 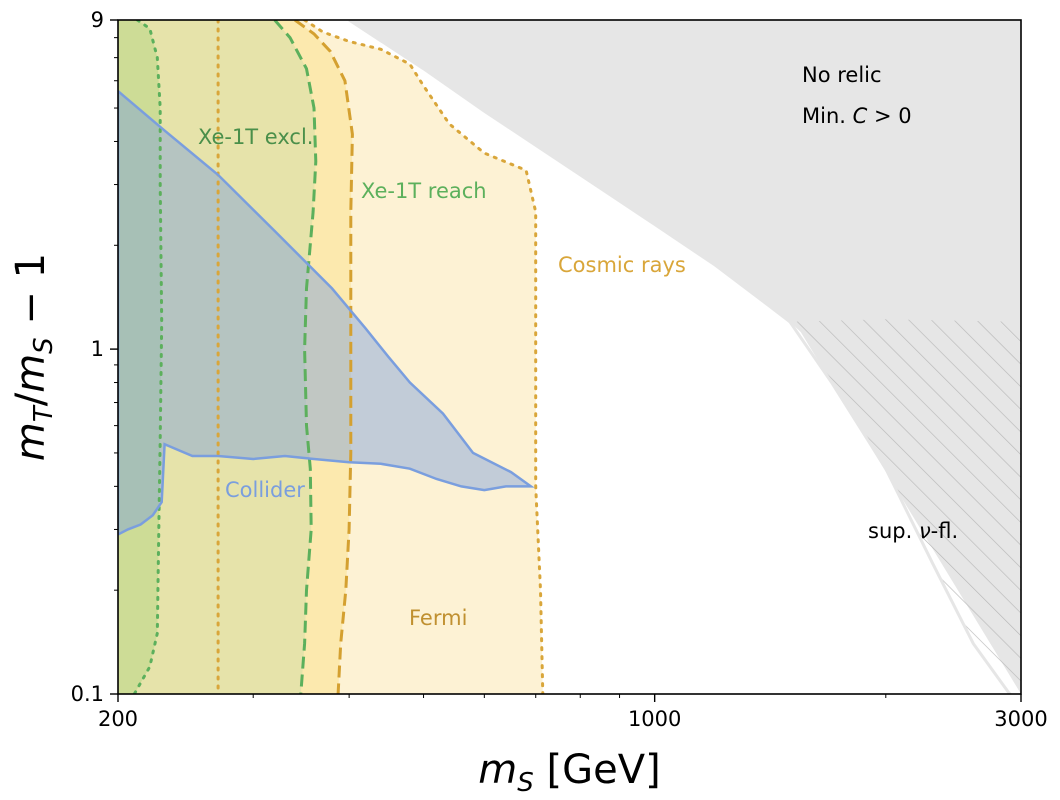 I want to click on sup-nu-floor-label: sup. ν-fl., so click(x=913, y=531).